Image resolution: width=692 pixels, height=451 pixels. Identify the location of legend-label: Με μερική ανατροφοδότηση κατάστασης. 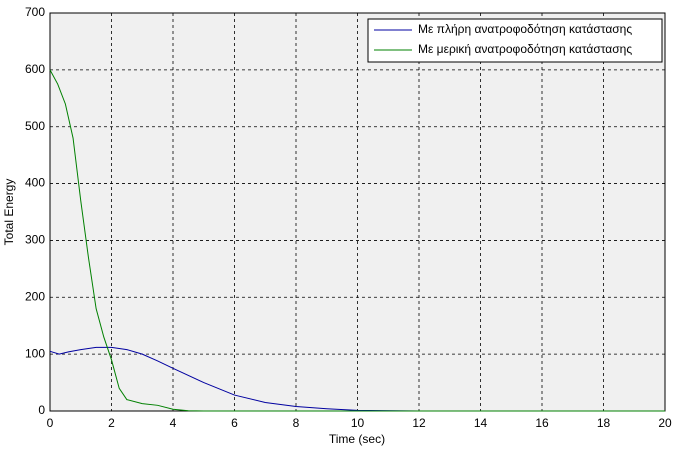
(525, 49).